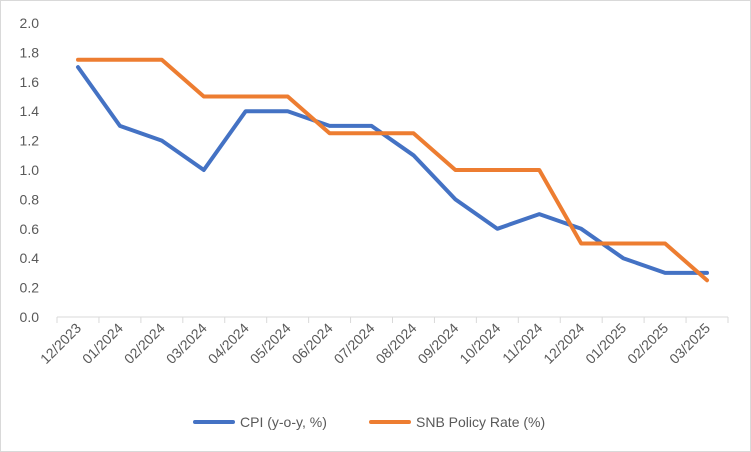  I want to click on y-tick-label: 0.8, so click(30, 199).